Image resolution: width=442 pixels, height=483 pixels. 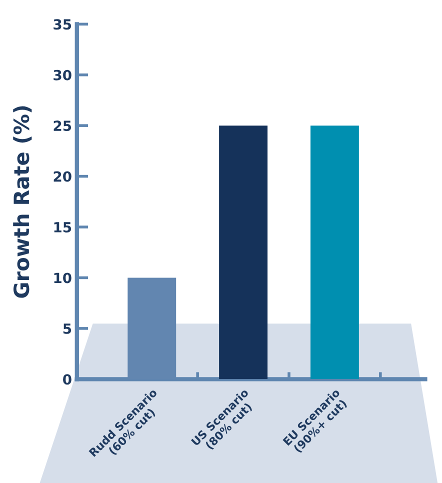 I want to click on y-axis-title: Growth Rate (%), so click(x=22, y=202).